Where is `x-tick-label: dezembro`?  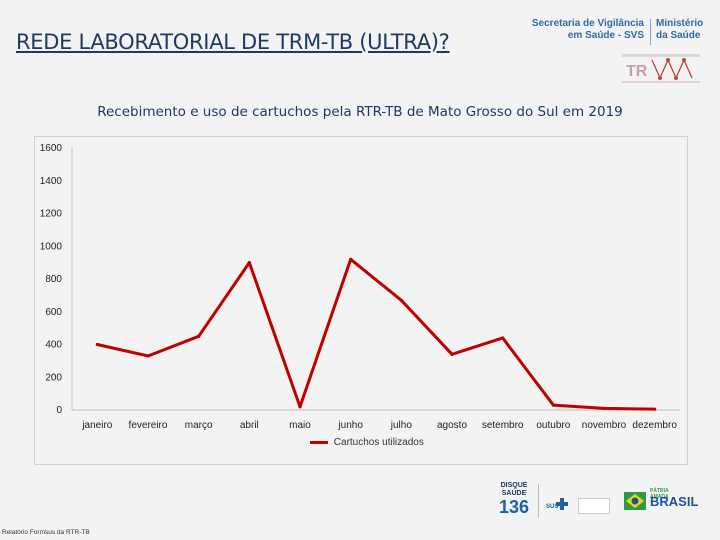
x-tick-label: dezembro is located at coordinates (654, 425).